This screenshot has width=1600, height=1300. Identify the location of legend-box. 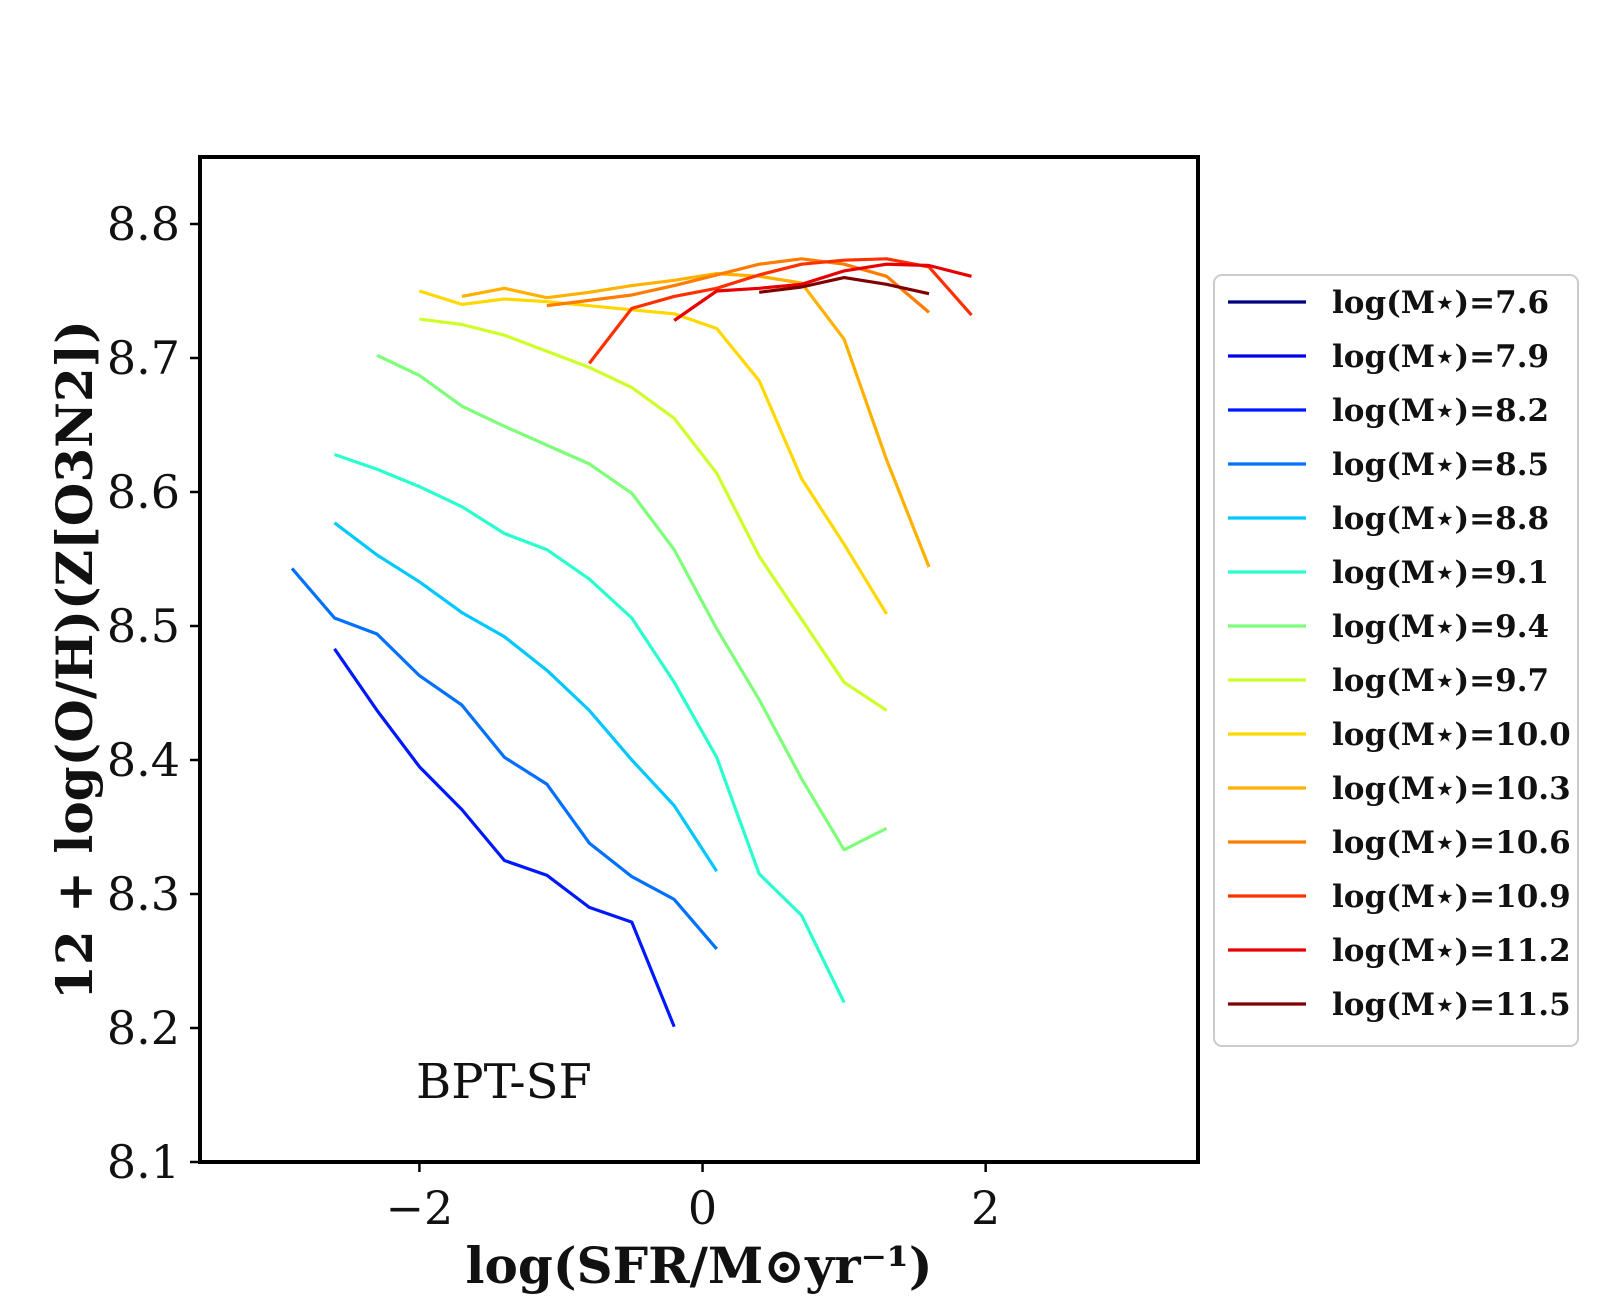
(1396, 660).